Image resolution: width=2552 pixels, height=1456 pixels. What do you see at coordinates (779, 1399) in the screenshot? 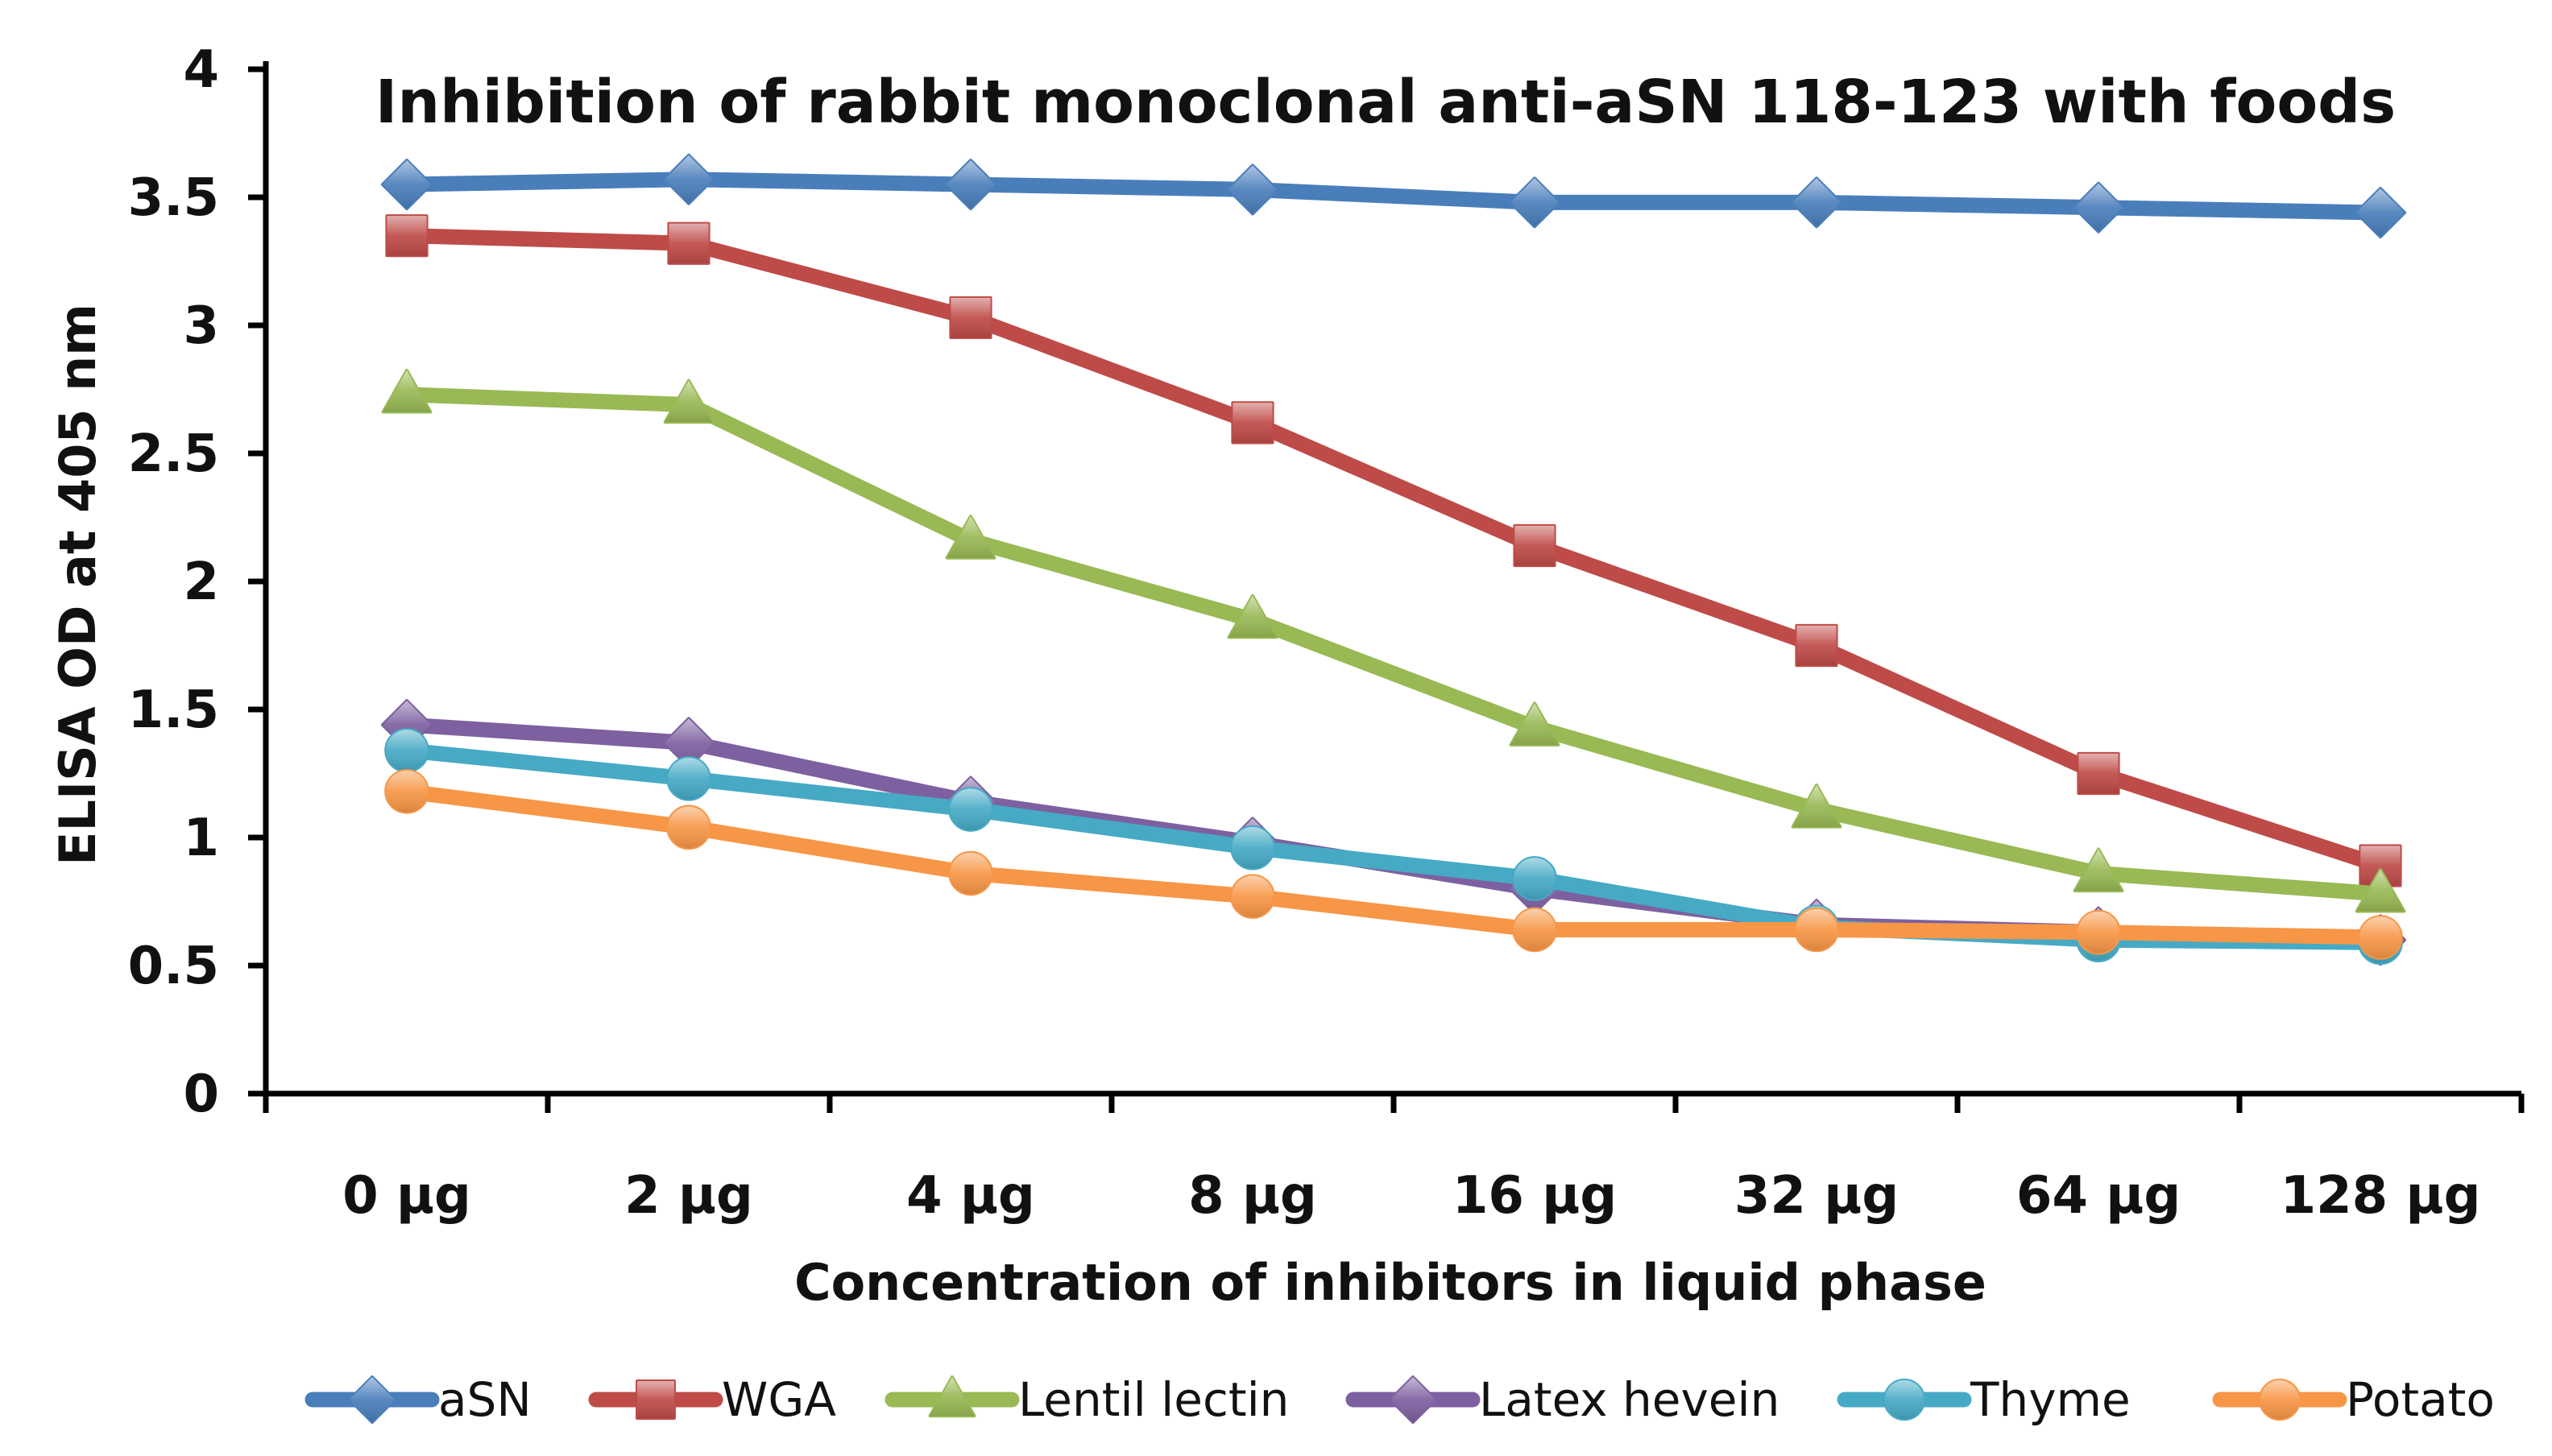
I see `legend-label: WGA` at bounding box center [779, 1399].